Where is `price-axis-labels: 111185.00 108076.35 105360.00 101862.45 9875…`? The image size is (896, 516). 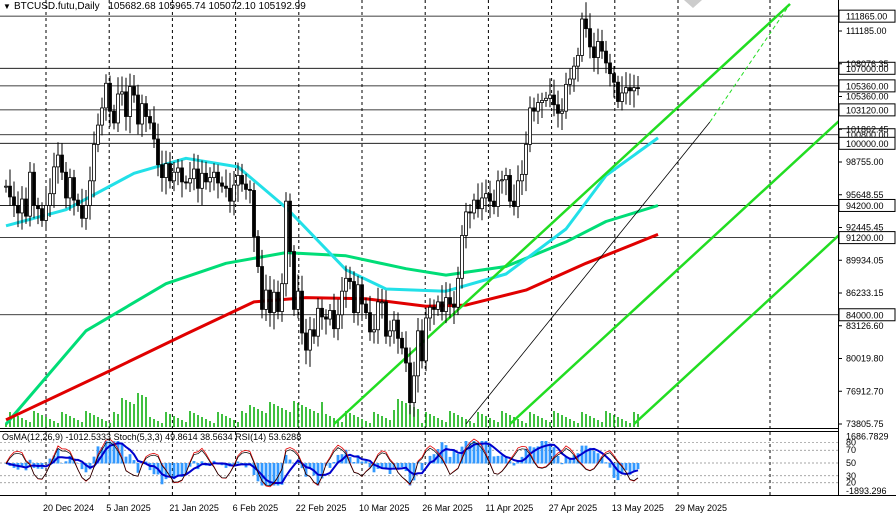
price-axis-labels: 111185.00 108076.35 105360.00 101862.45 9875… is located at coordinates (863, 227).